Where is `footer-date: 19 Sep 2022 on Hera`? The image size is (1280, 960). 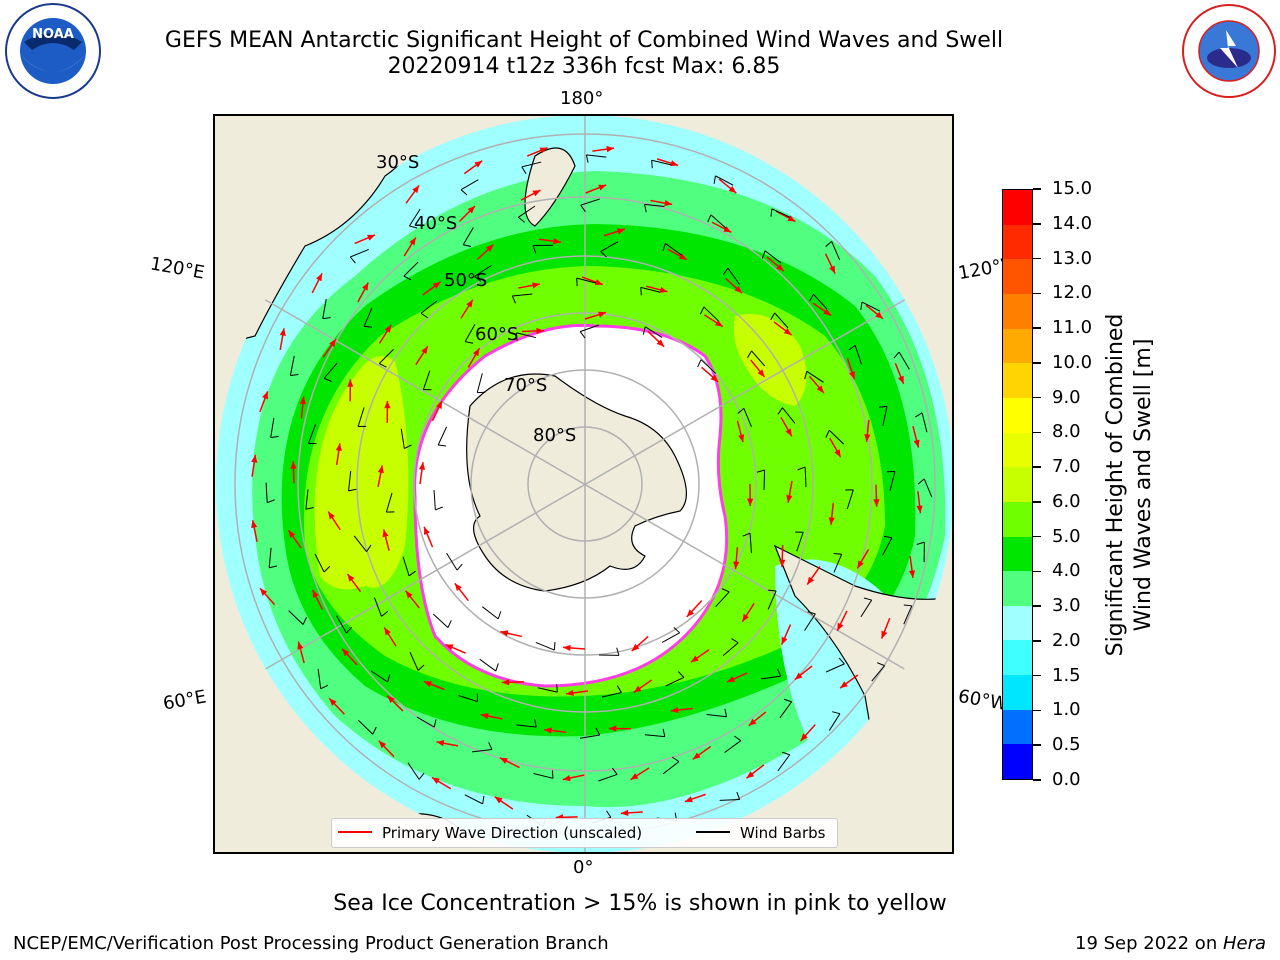 footer-date: 19 Sep 2022 on Hera is located at coordinates (1170, 943).